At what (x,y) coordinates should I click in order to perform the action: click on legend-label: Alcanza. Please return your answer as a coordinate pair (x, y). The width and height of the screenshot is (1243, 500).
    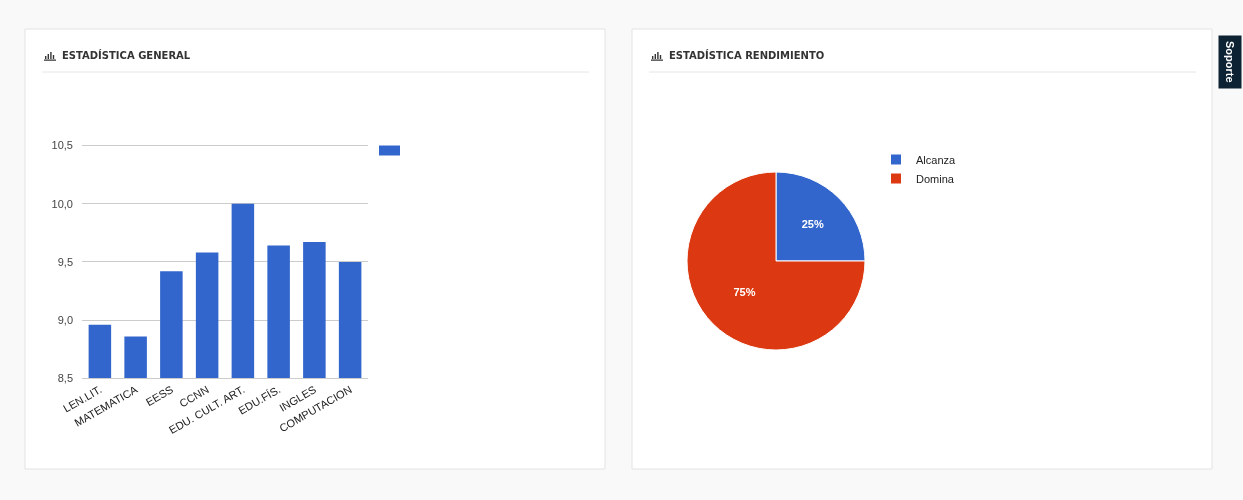
    Looking at the image, I should click on (936, 159).